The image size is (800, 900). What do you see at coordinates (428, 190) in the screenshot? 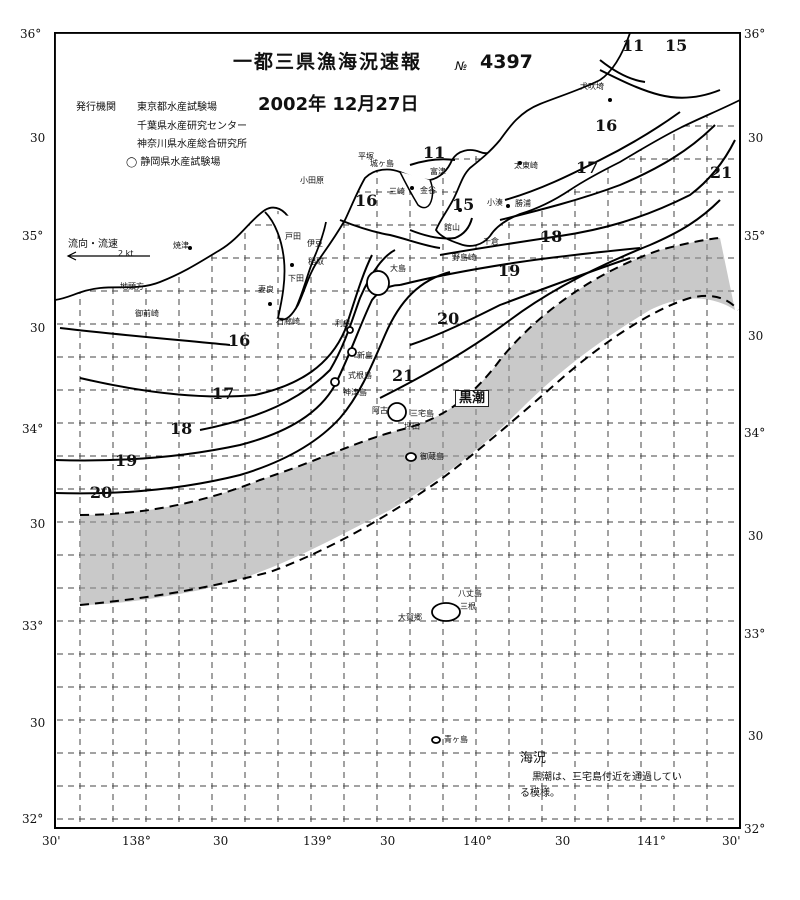
I see `place-kanaya: 金谷` at bounding box center [428, 190].